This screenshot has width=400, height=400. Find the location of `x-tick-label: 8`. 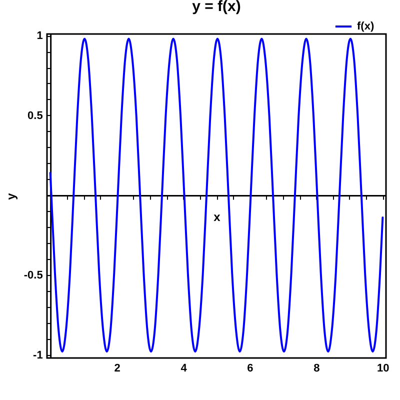

x-tick-label: 8 is located at coordinates (317, 368).